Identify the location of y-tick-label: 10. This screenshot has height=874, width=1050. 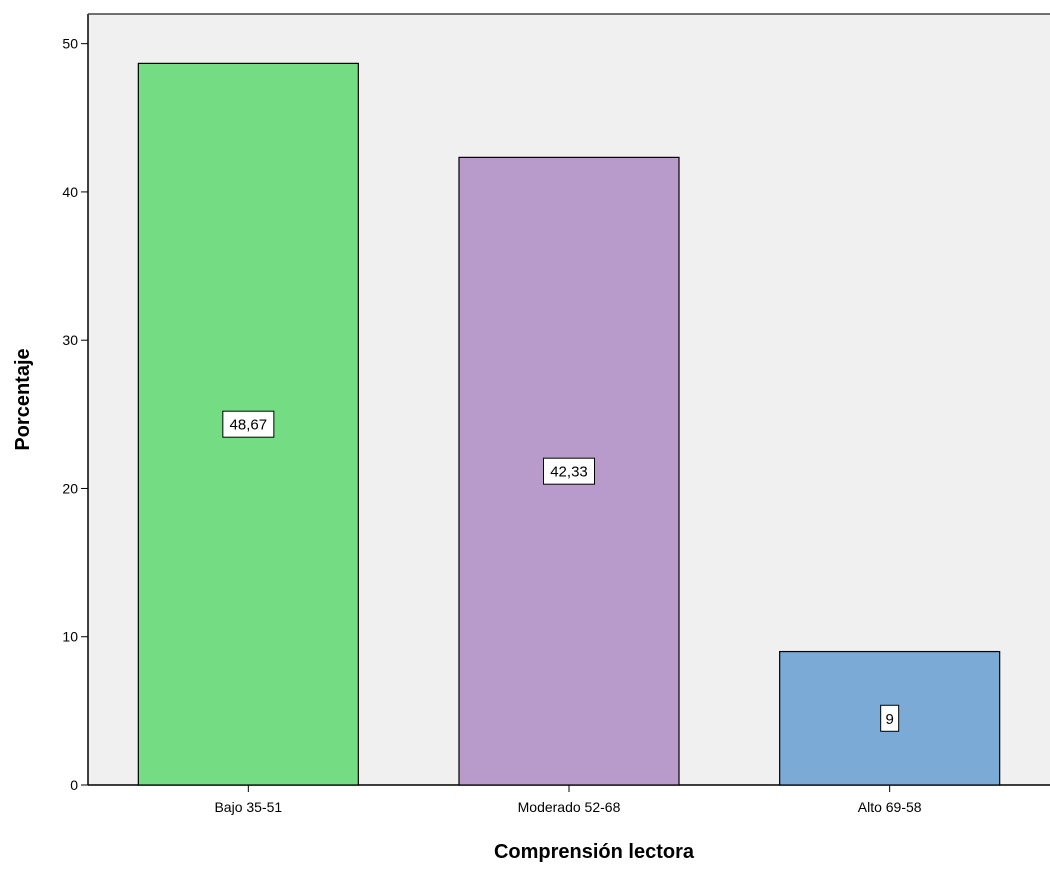
(70, 637).